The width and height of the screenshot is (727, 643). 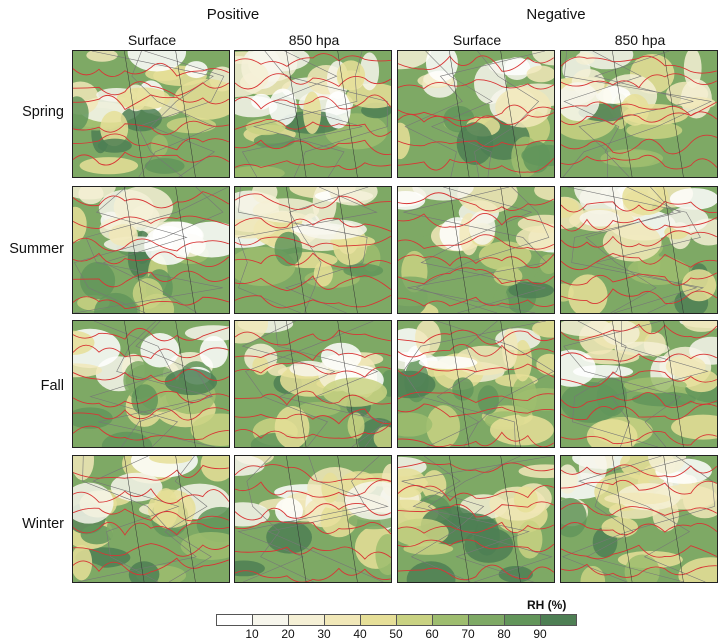 I want to click on map-panel-winter-negative-850hpa, so click(x=639, y=519).